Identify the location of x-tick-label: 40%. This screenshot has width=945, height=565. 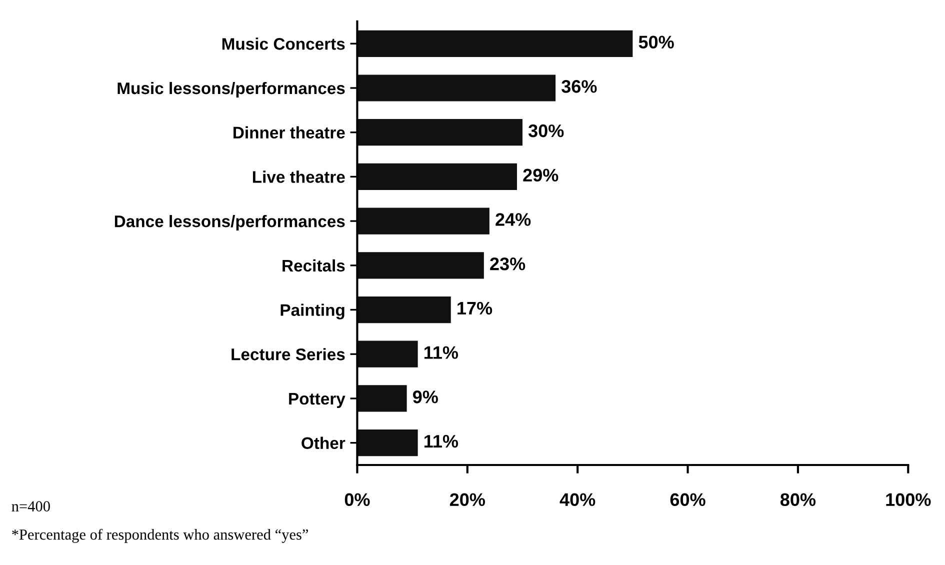
(578, 499).